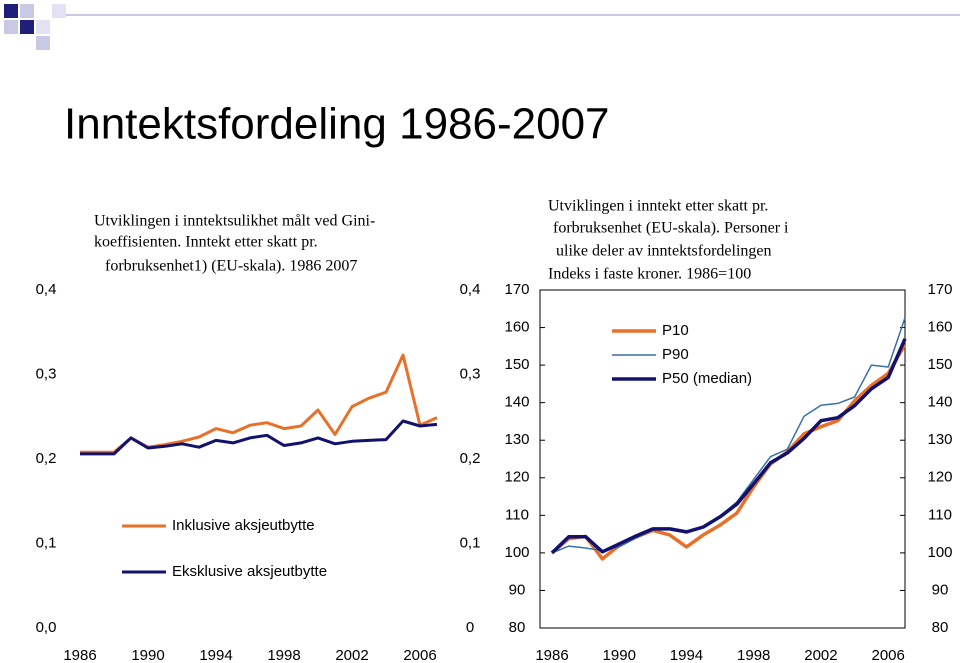 This screenshot has width=960, height=663. Describe the element at coordinates (243, 525) in the screenshot. I see `legend-label: Inklusive aksjeutbytte` at that location.